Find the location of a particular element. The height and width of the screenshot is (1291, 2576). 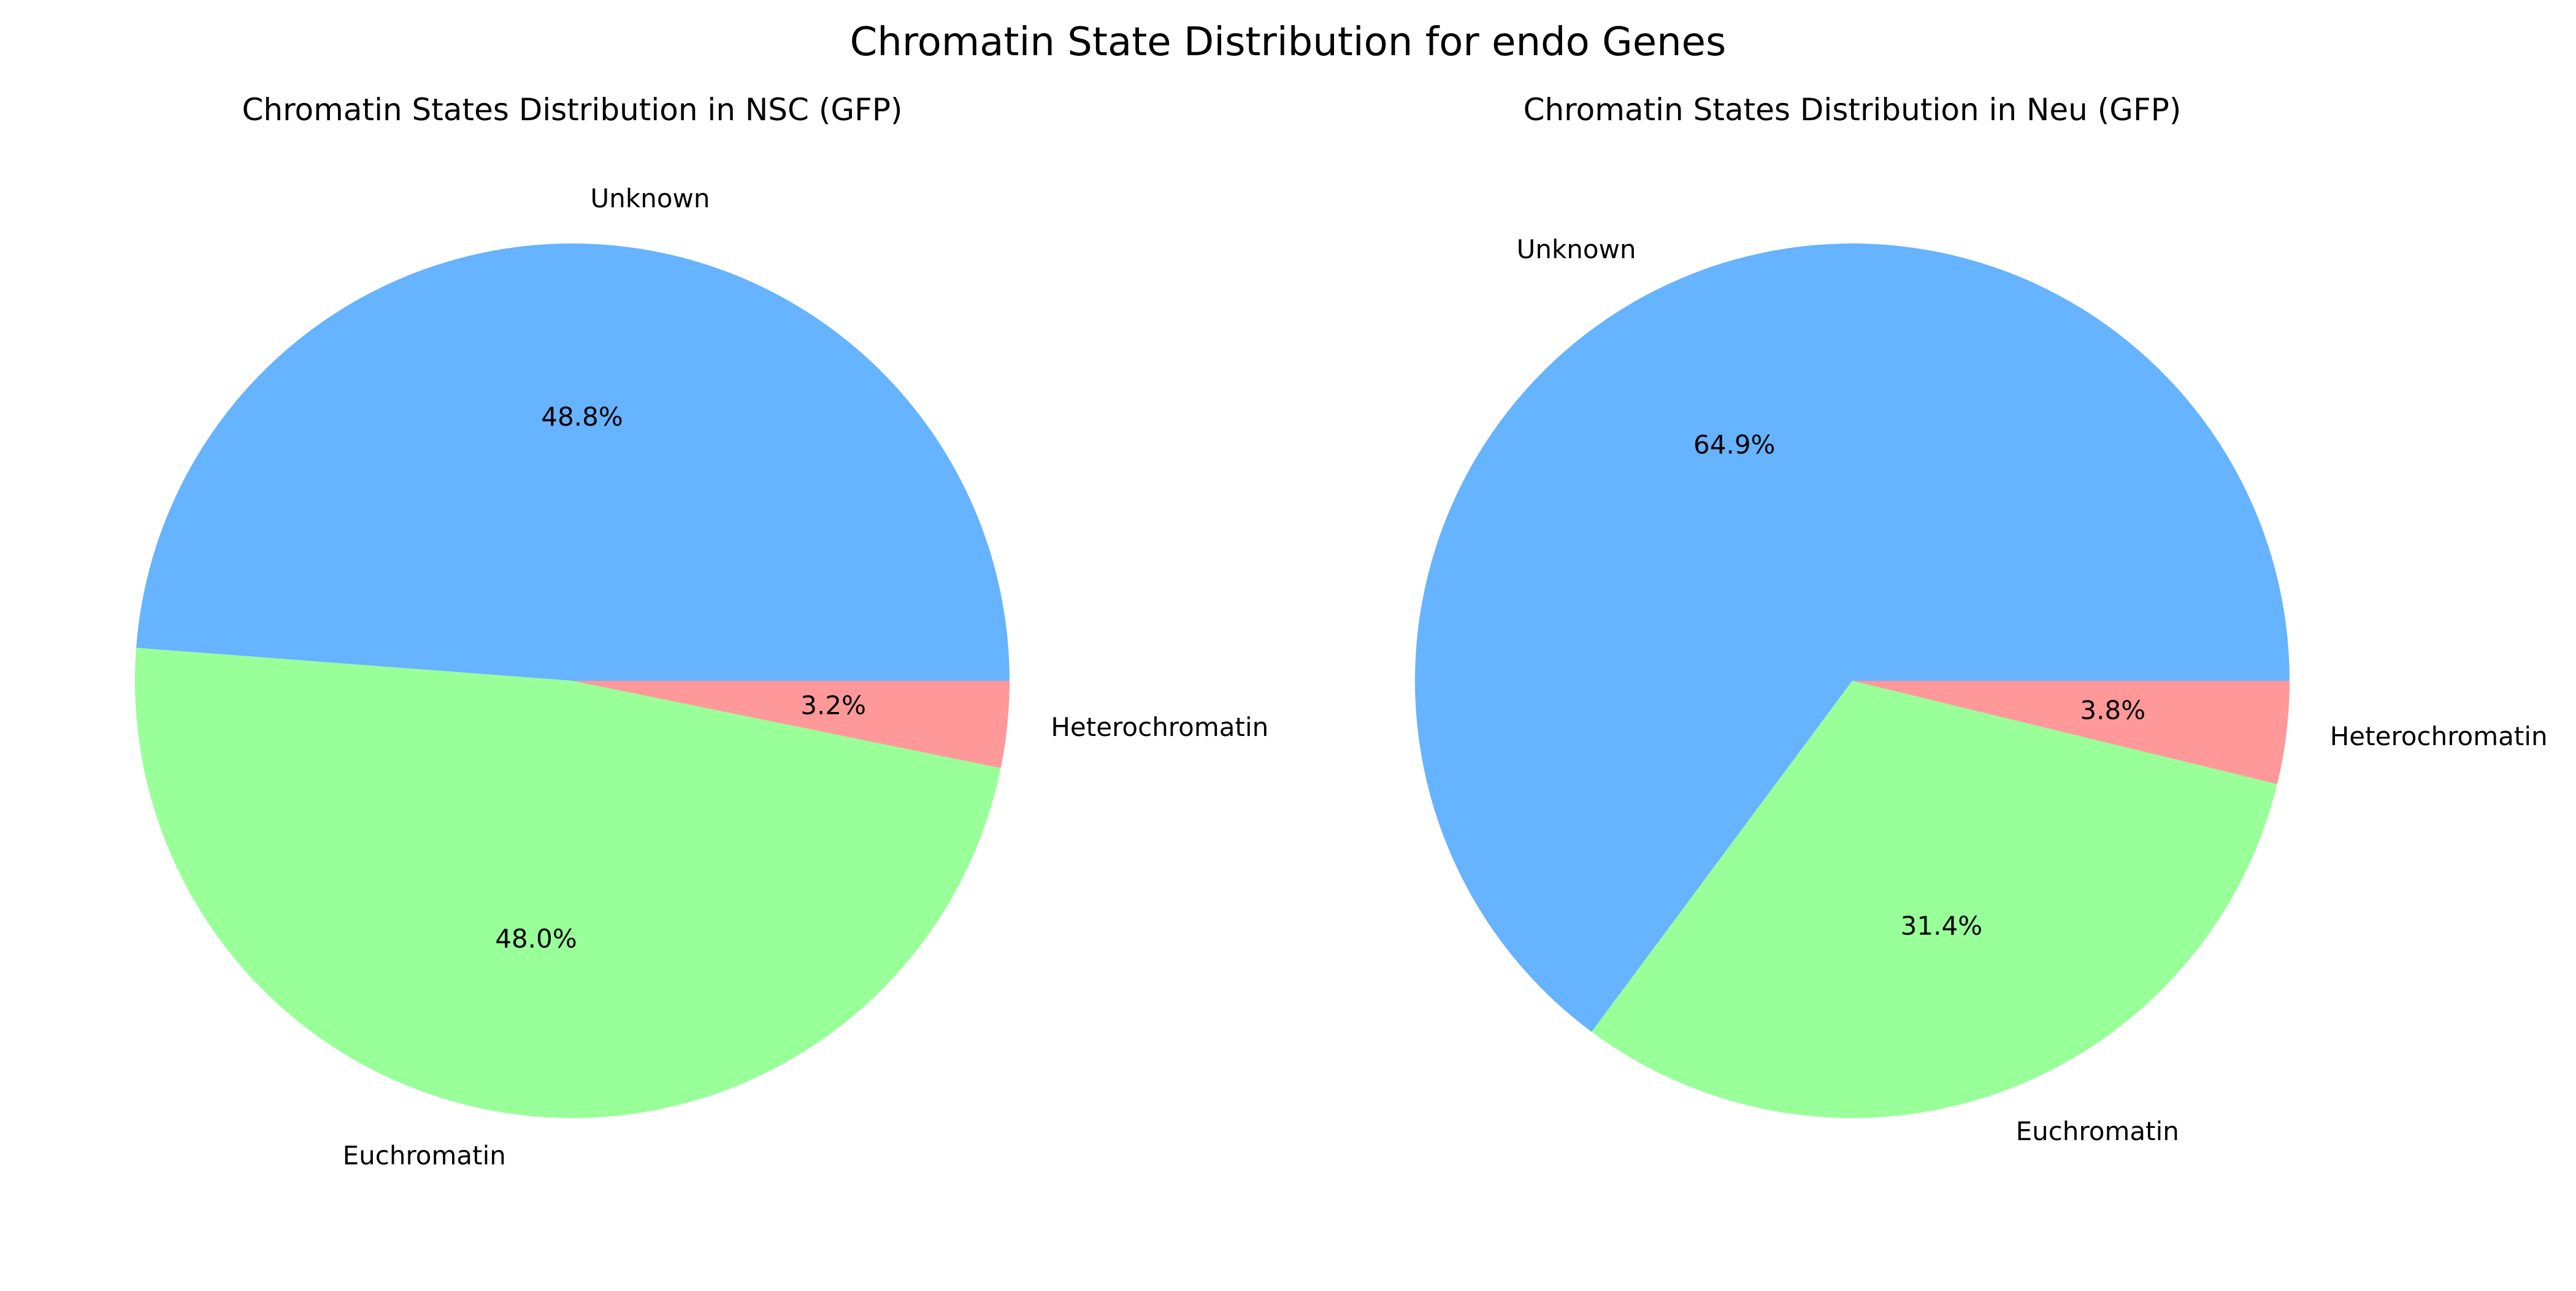

pie-pct-label-nsc-heterochromatin: 3.2% is located at coordinates (833, 705).